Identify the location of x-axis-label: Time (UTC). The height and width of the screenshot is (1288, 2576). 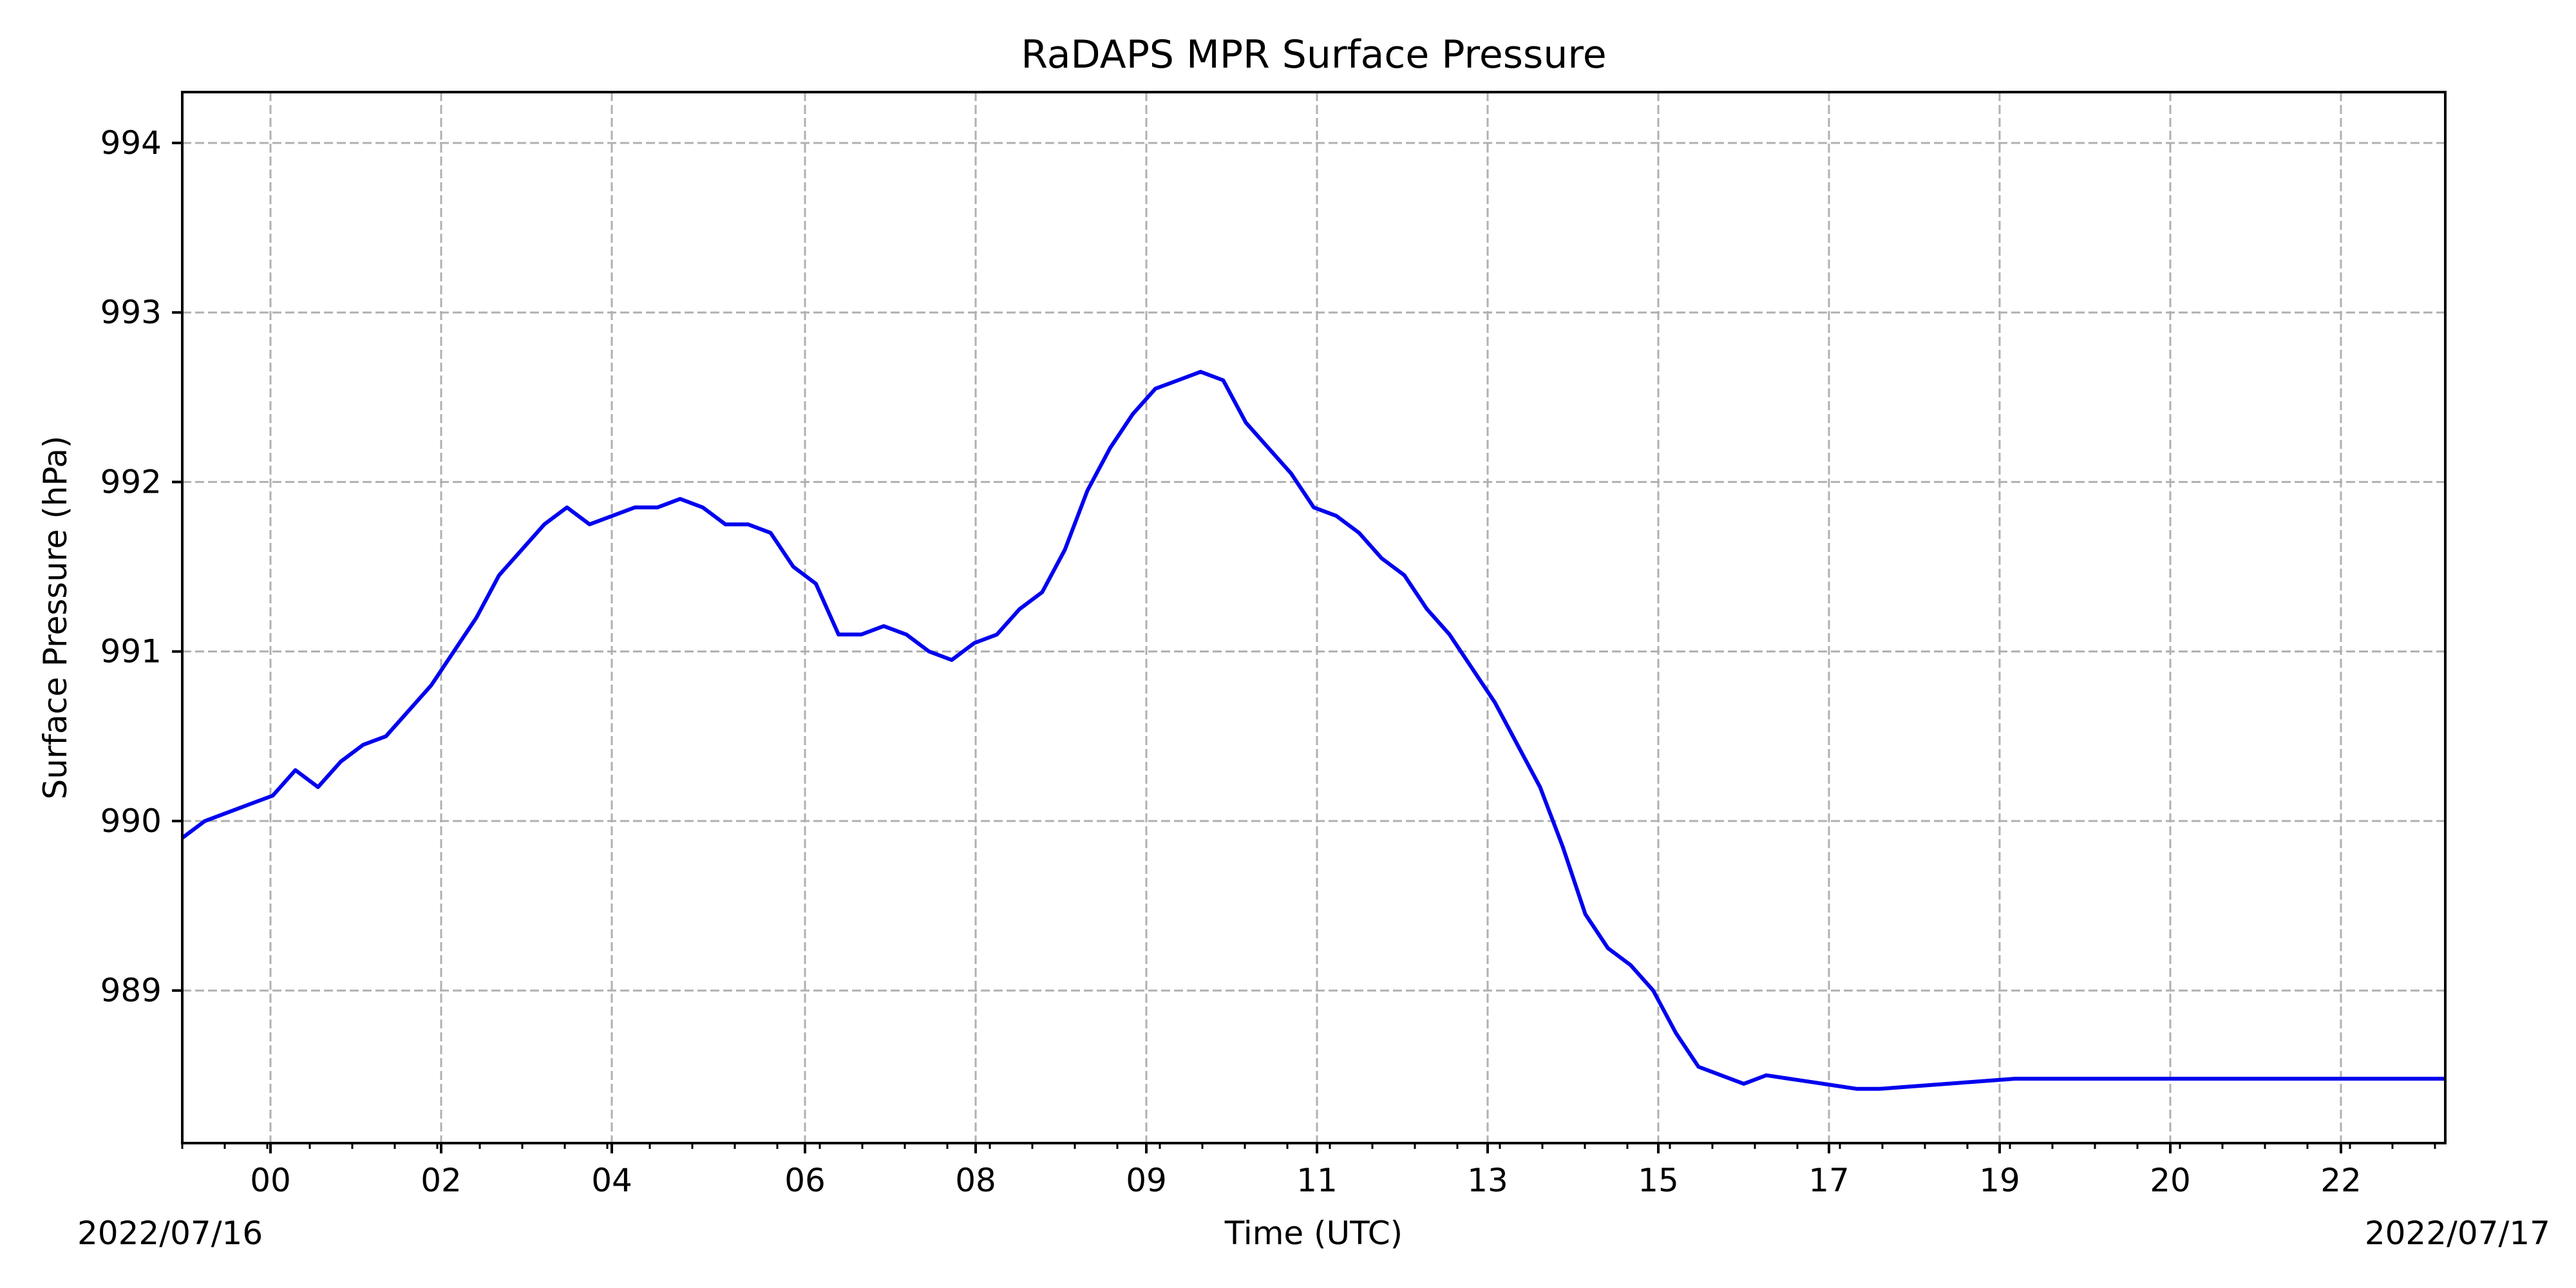
(1314, 1233).